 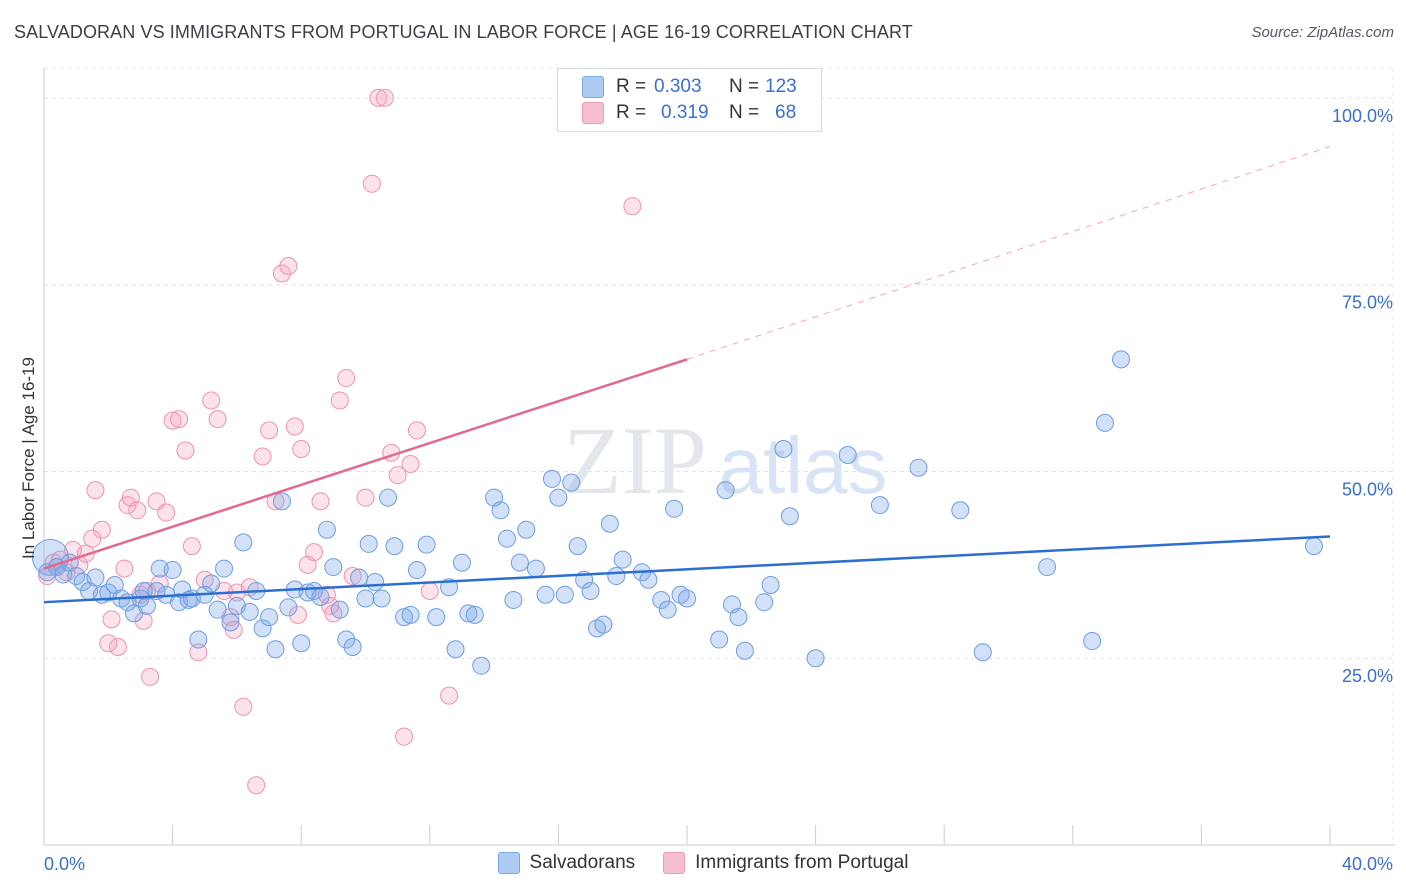 I want to click on series-legend-salvadorans: Salvadorans, so click(x=566, y=863).